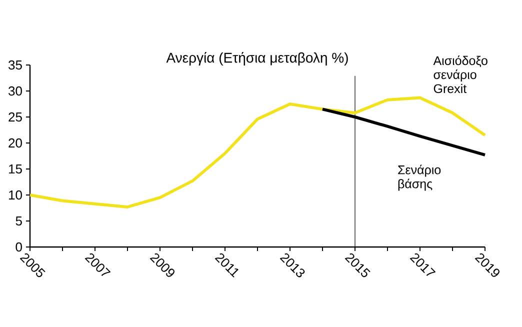 The width and height of the screenshot is (522, 327). I want to click on y-tick-label: 15, so click(15, 169).